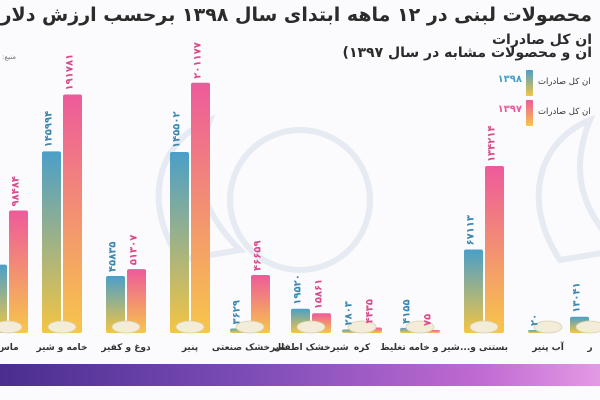 Image resolution: width=600 pixels, height=400 pixels. Describe the element at coordinates (349, 313) in the screenshot. I see `data-label-1398-6: ۲۸۰۳` at that location.